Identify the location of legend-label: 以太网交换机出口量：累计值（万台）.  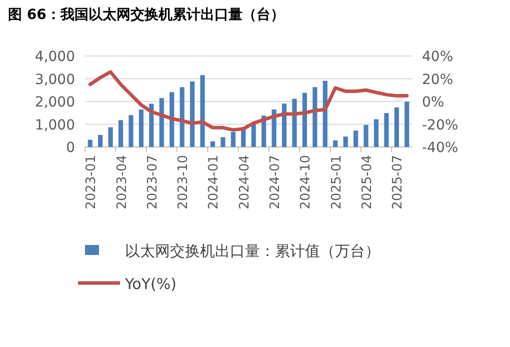
(252, 251).